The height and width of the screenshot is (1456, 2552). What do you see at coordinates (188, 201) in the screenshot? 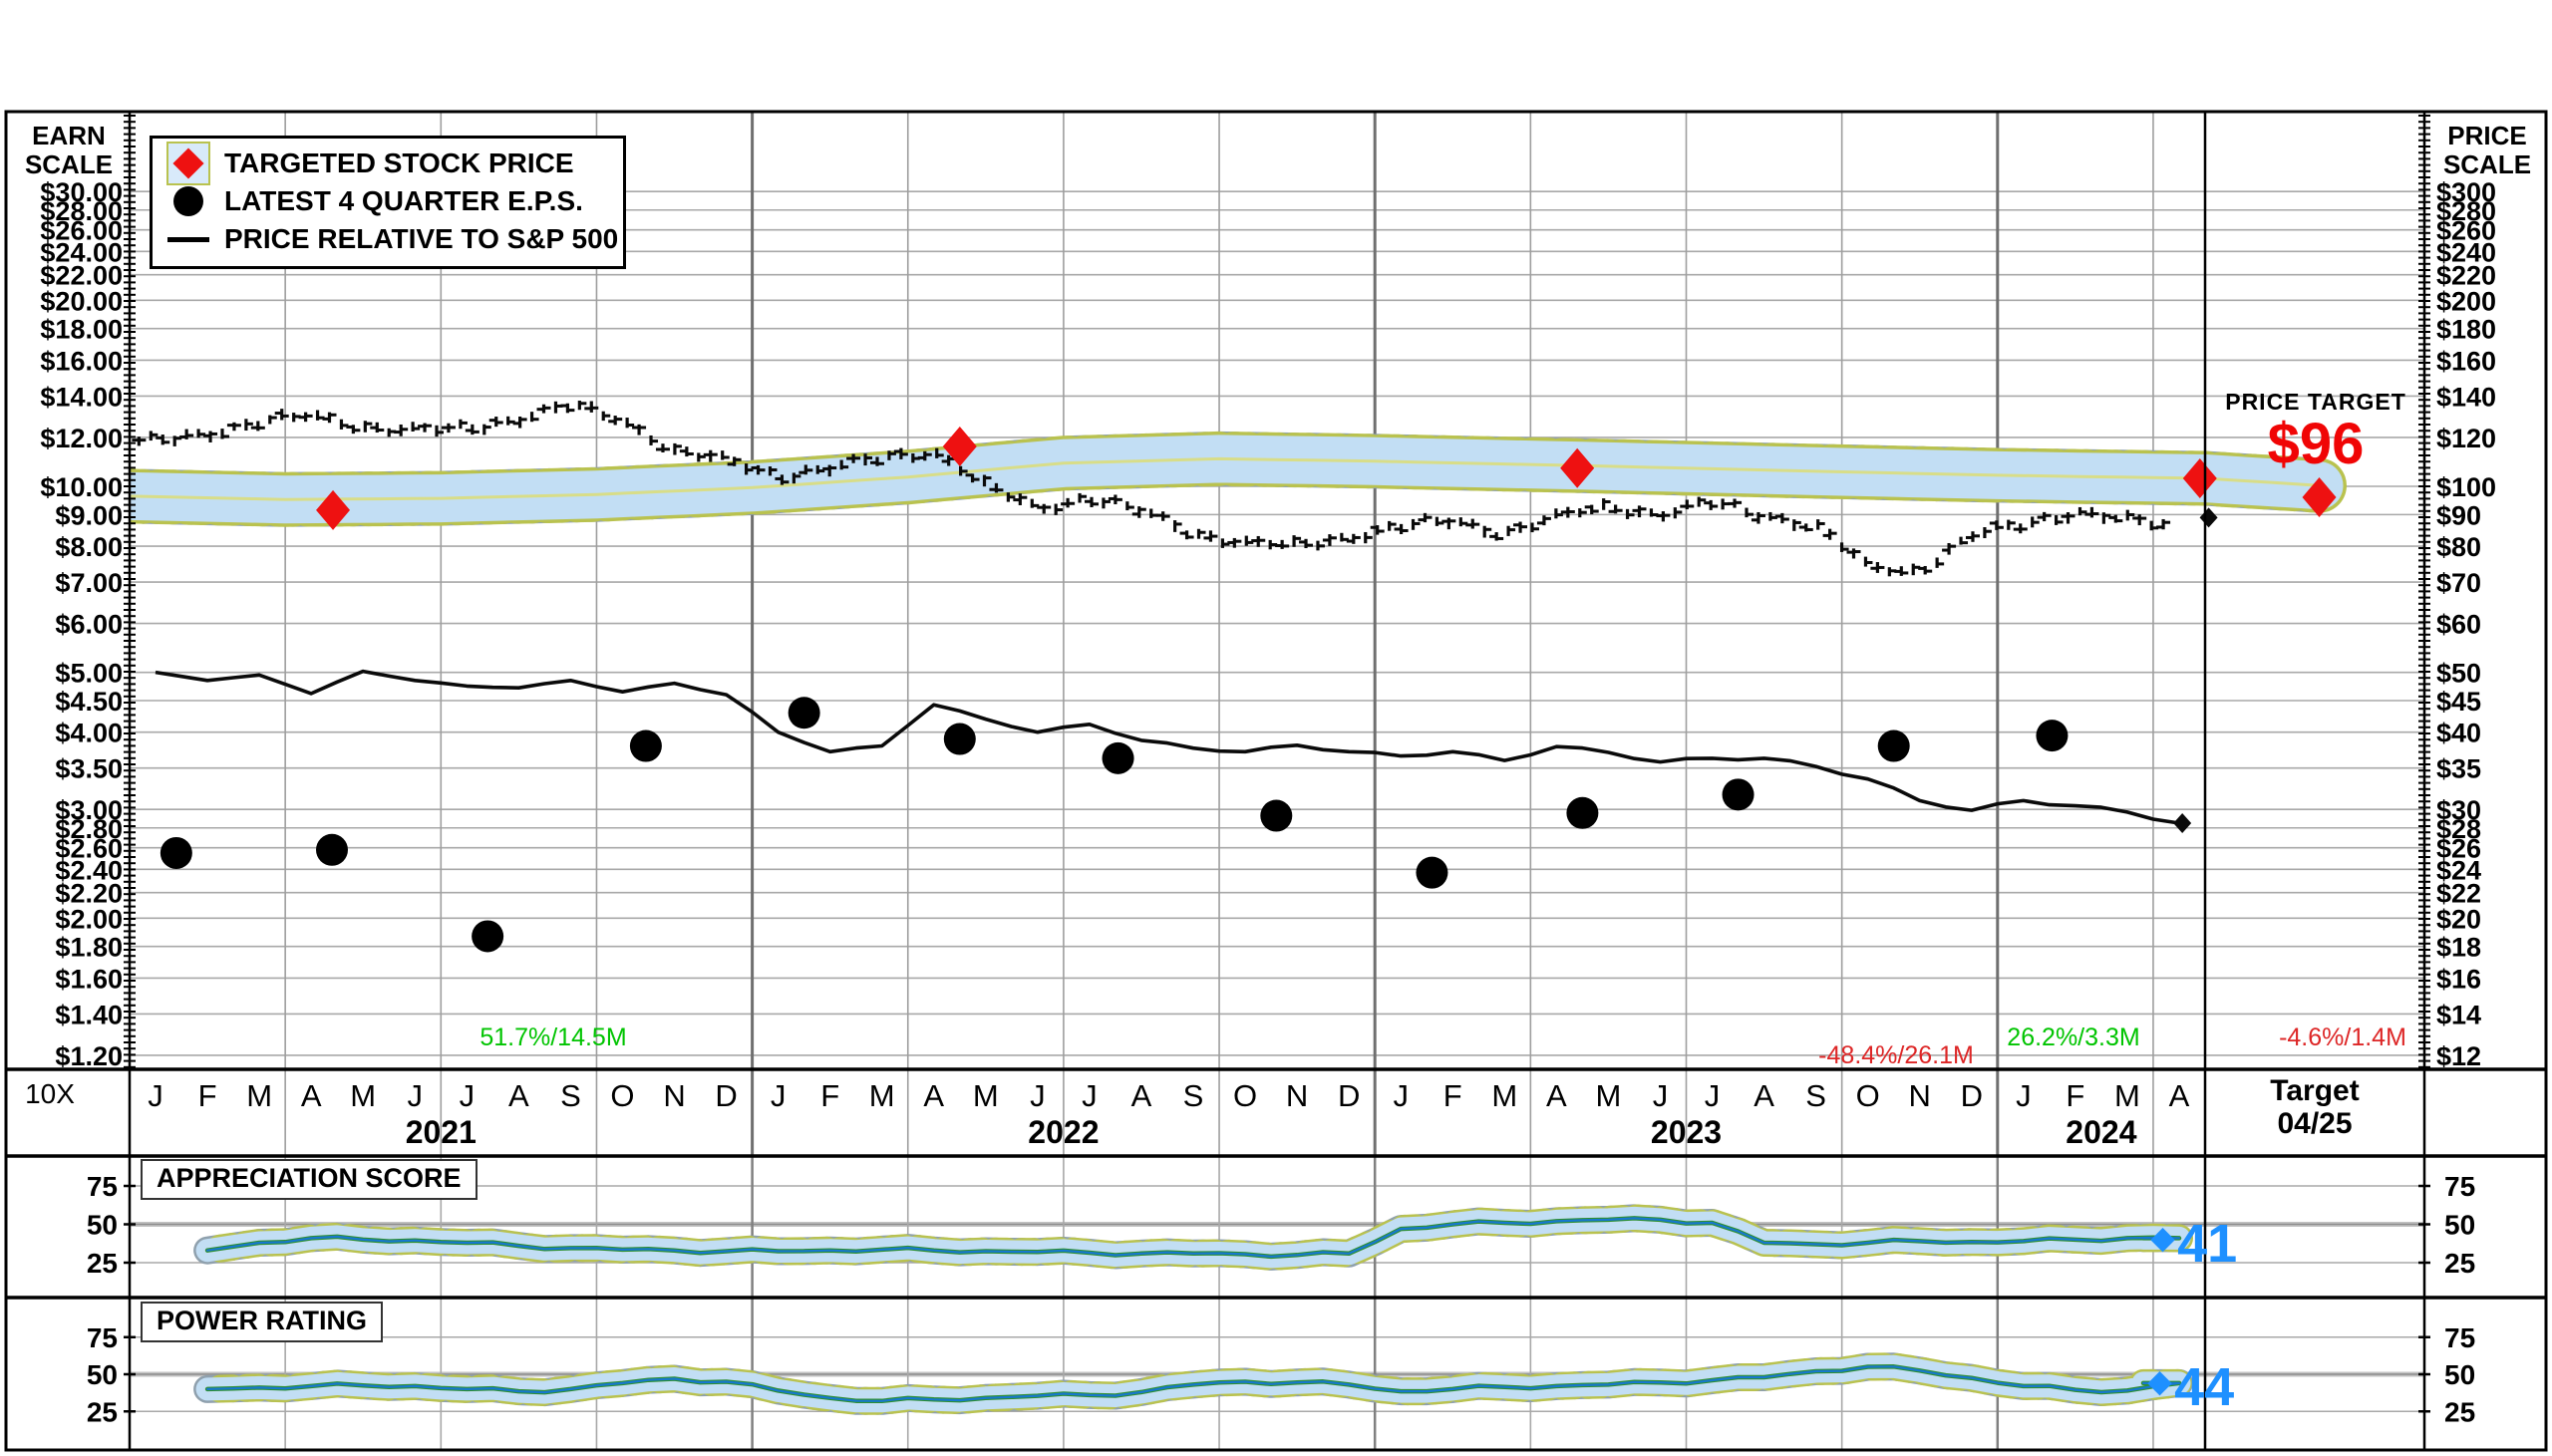
I see `black-circle-icon` at bounding box center [188, 201].